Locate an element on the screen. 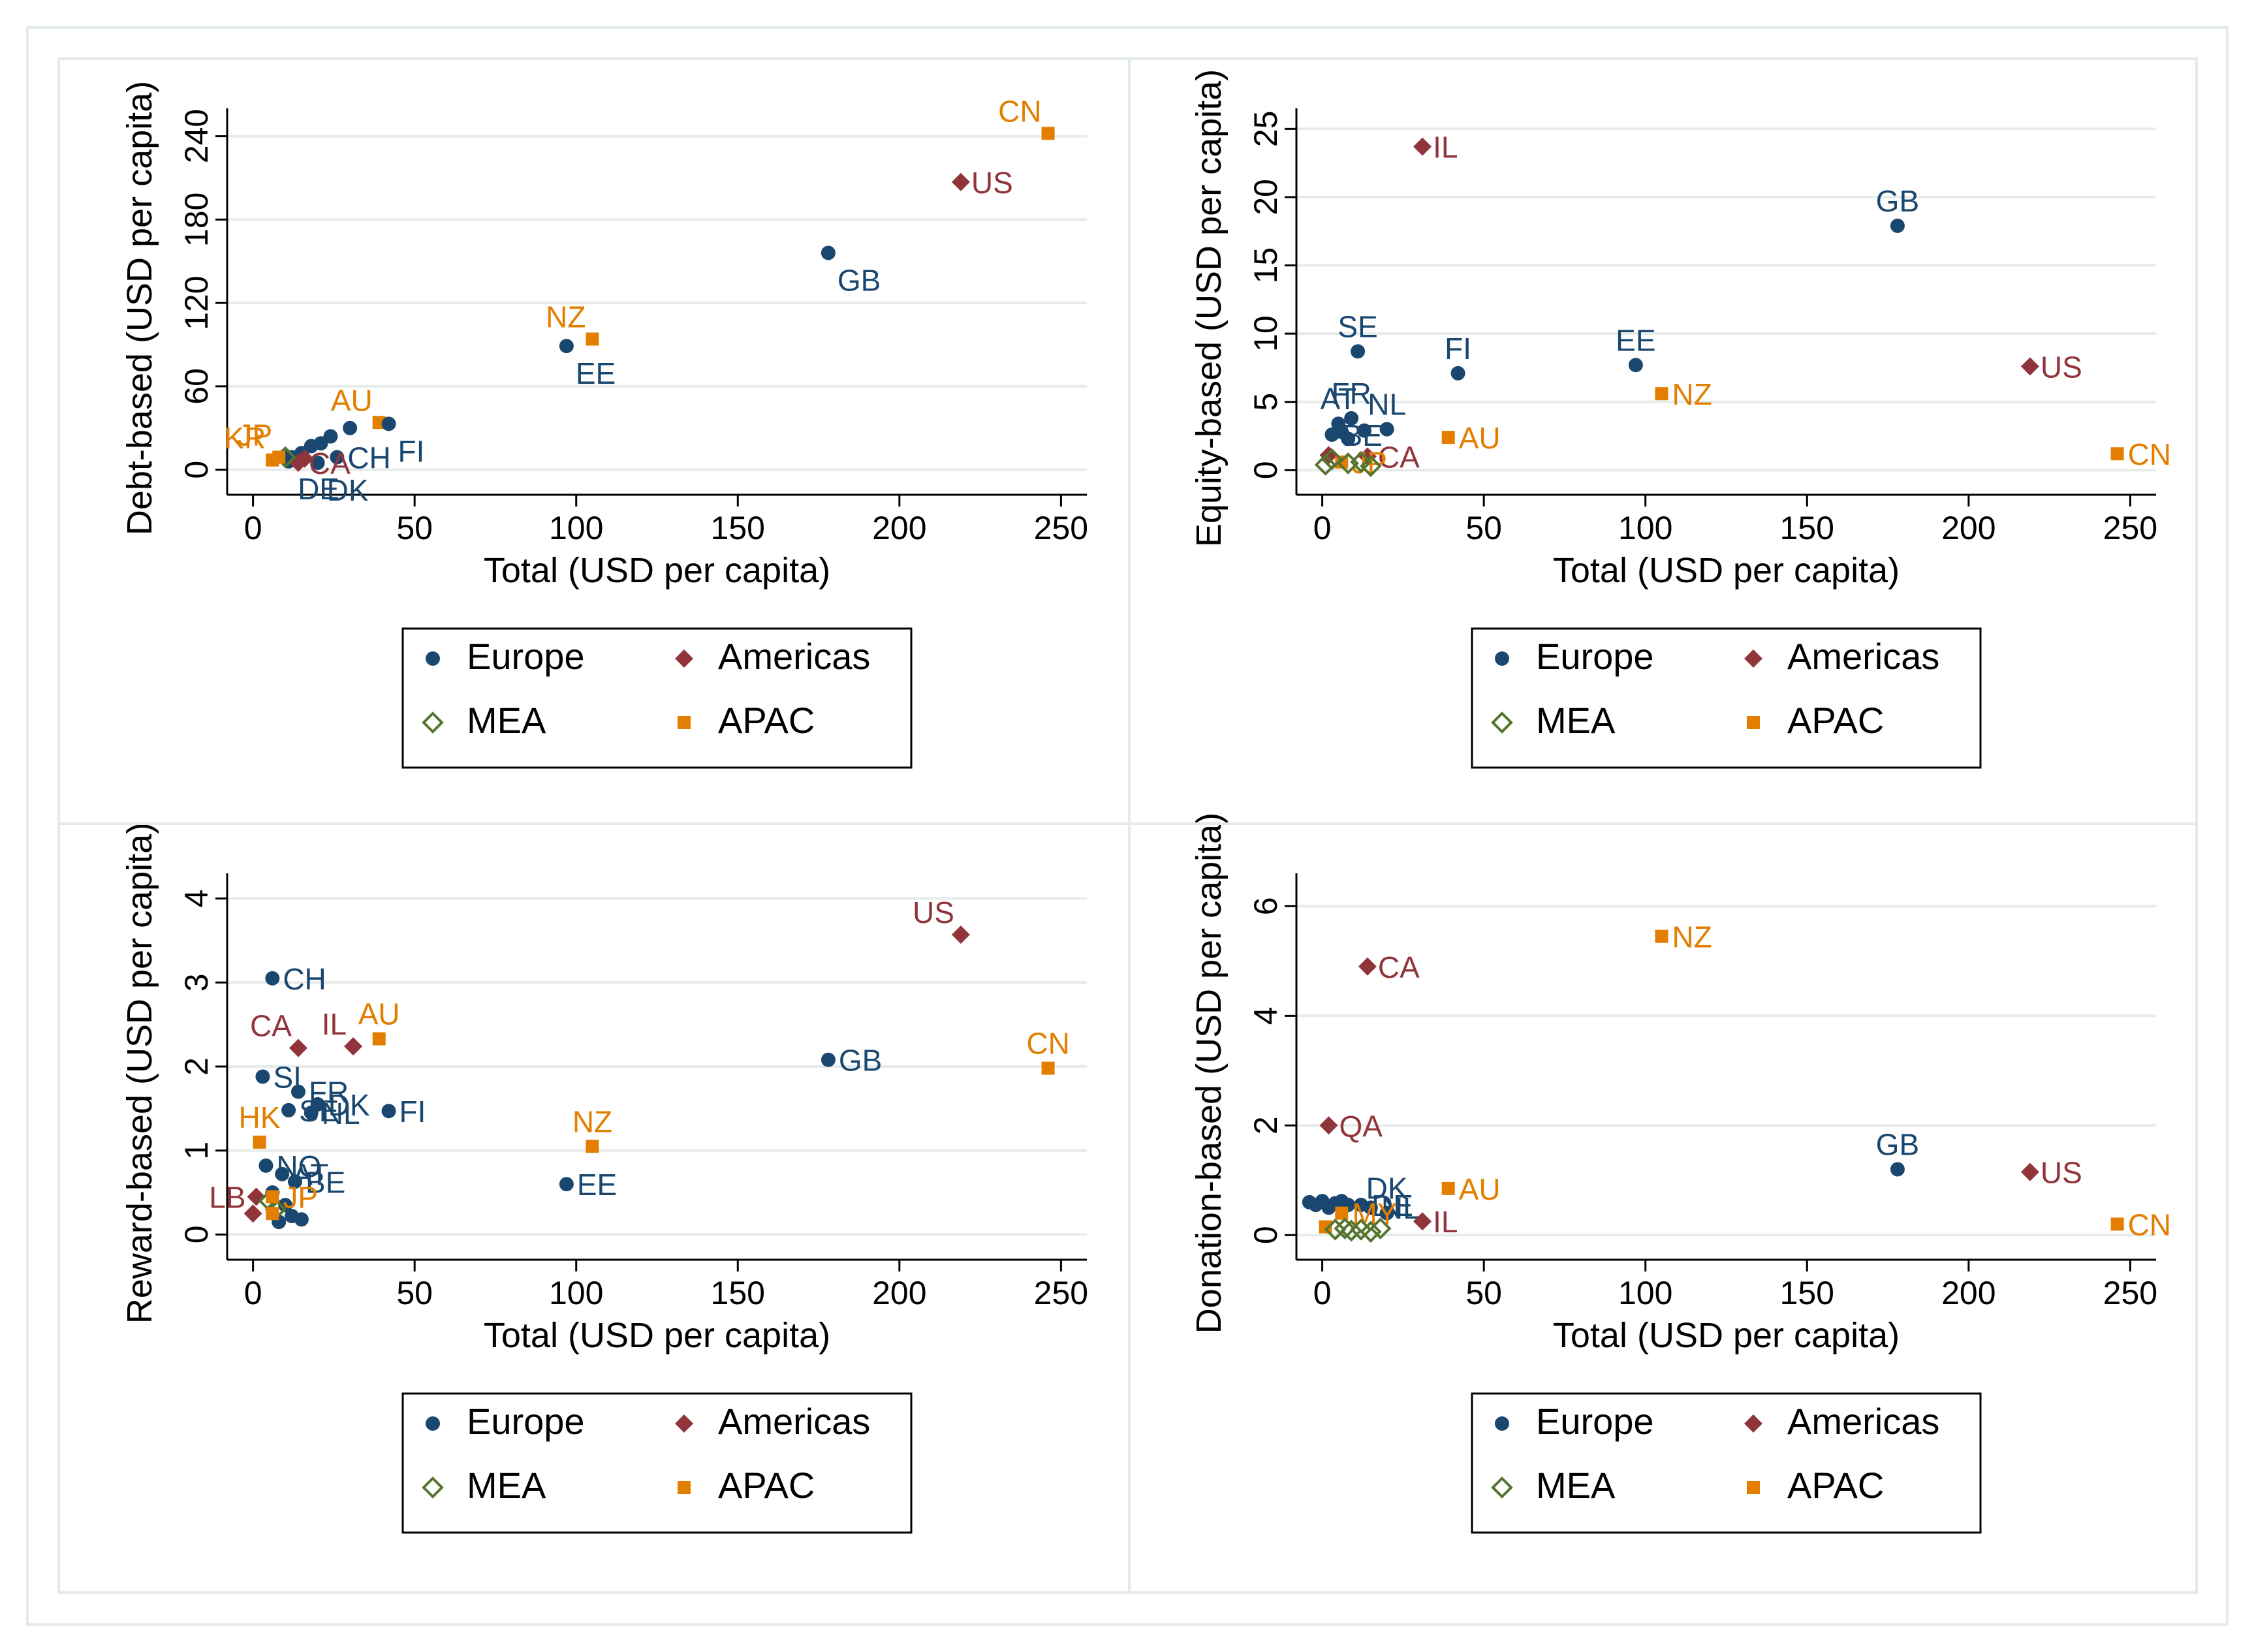 The width and height of the screenshot is (2254, 1652). donation-point-label: US is located at coordinates (2061, 1173).